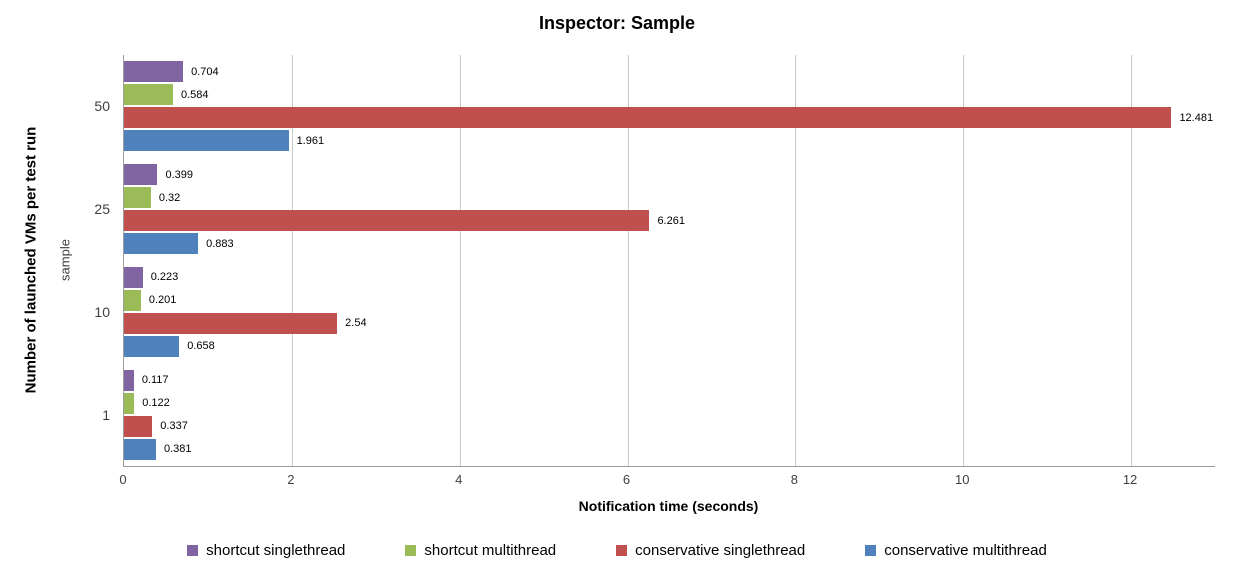 Image resolution: width=1234 pixels, height=577 pixels. Describe the element at coordinates (669, 277) in the screenshot. I see `bar-row: 0.223` at that location.